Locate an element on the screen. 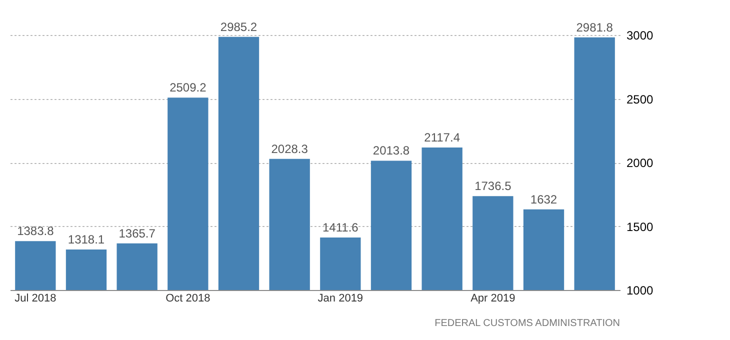 This screenshot has width=730, height=340. x-tick-label: Oct 2018 is located at coordinates (188, 298).